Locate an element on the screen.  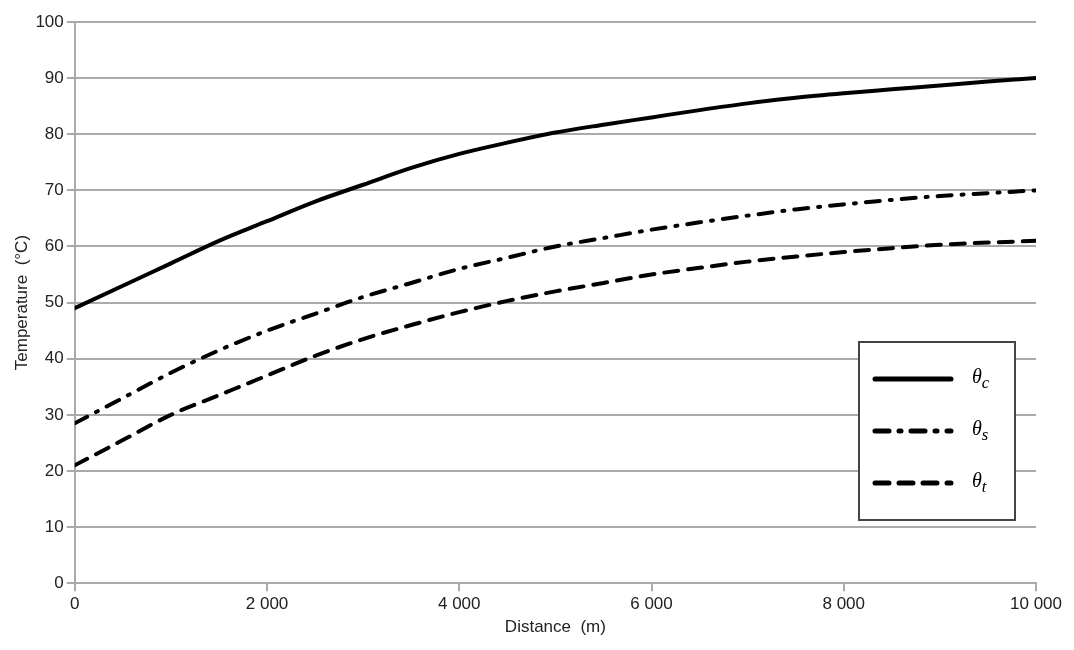
y-tick-label: 20 is located at coordinates (54, 470).